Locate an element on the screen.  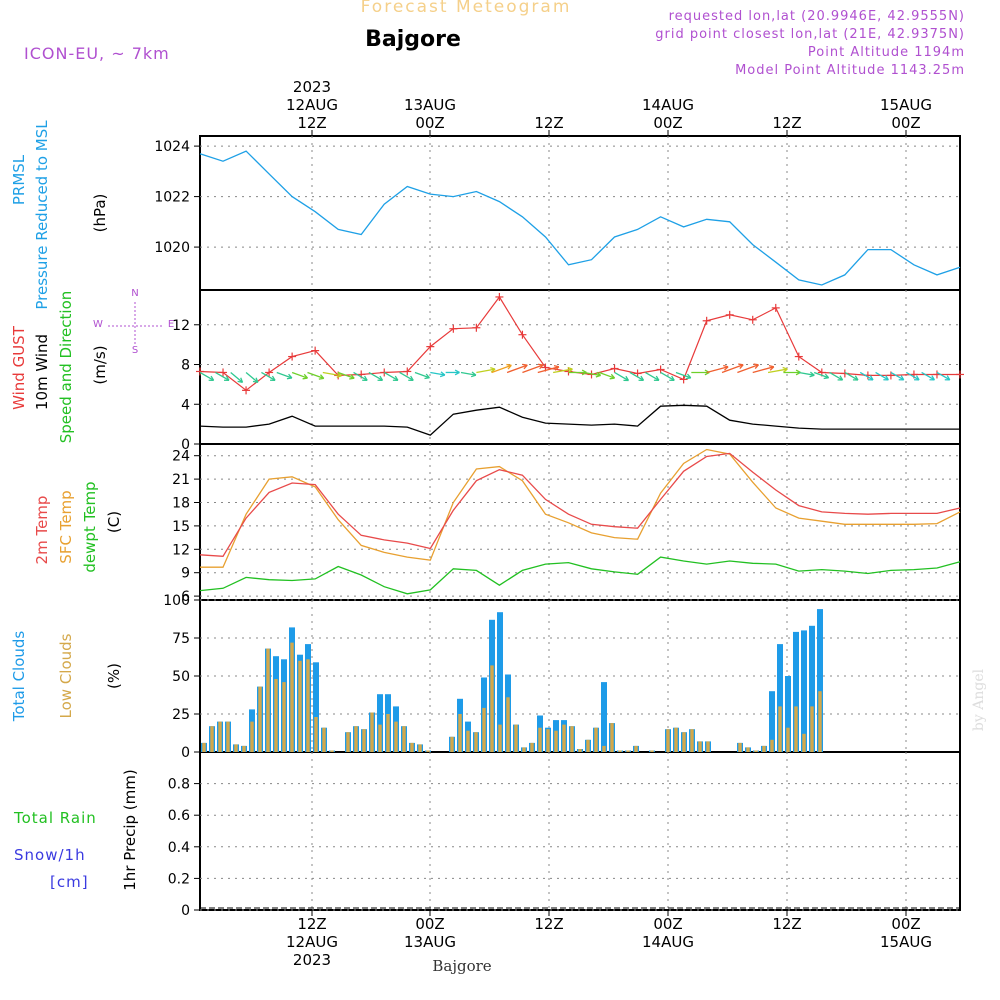
y-tick-label: 25 is located at coordinates (181, 715).